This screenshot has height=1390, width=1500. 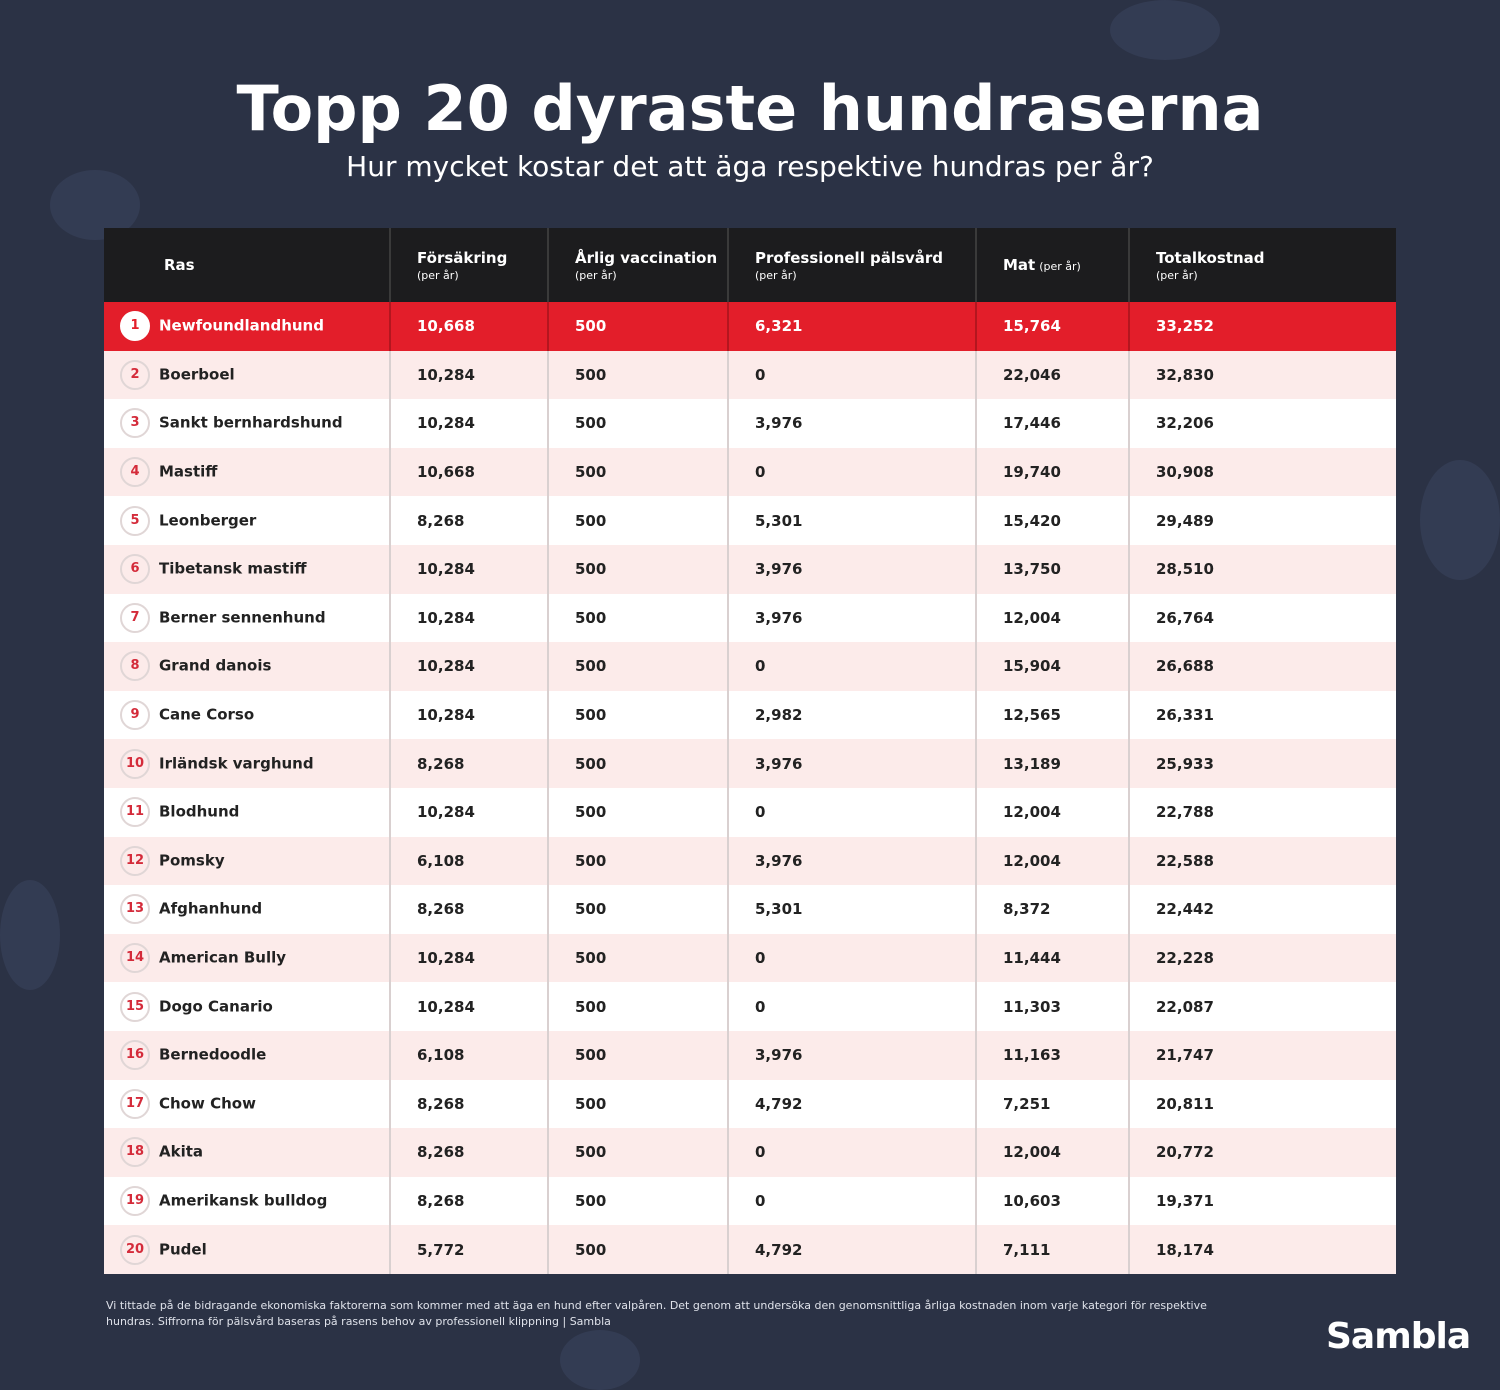 I want to click on rank-badge: 13, so click(x=135, y=909).